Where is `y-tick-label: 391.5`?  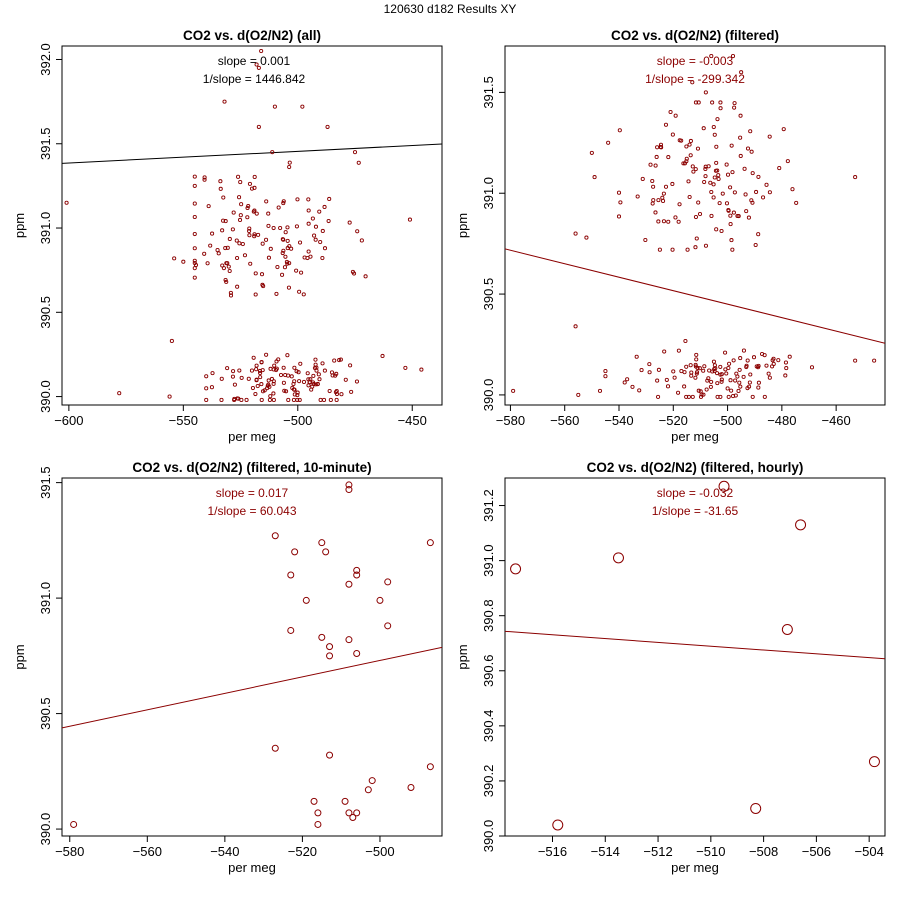
y-tick-label: 391.5 is located at coordinates (488, 92).